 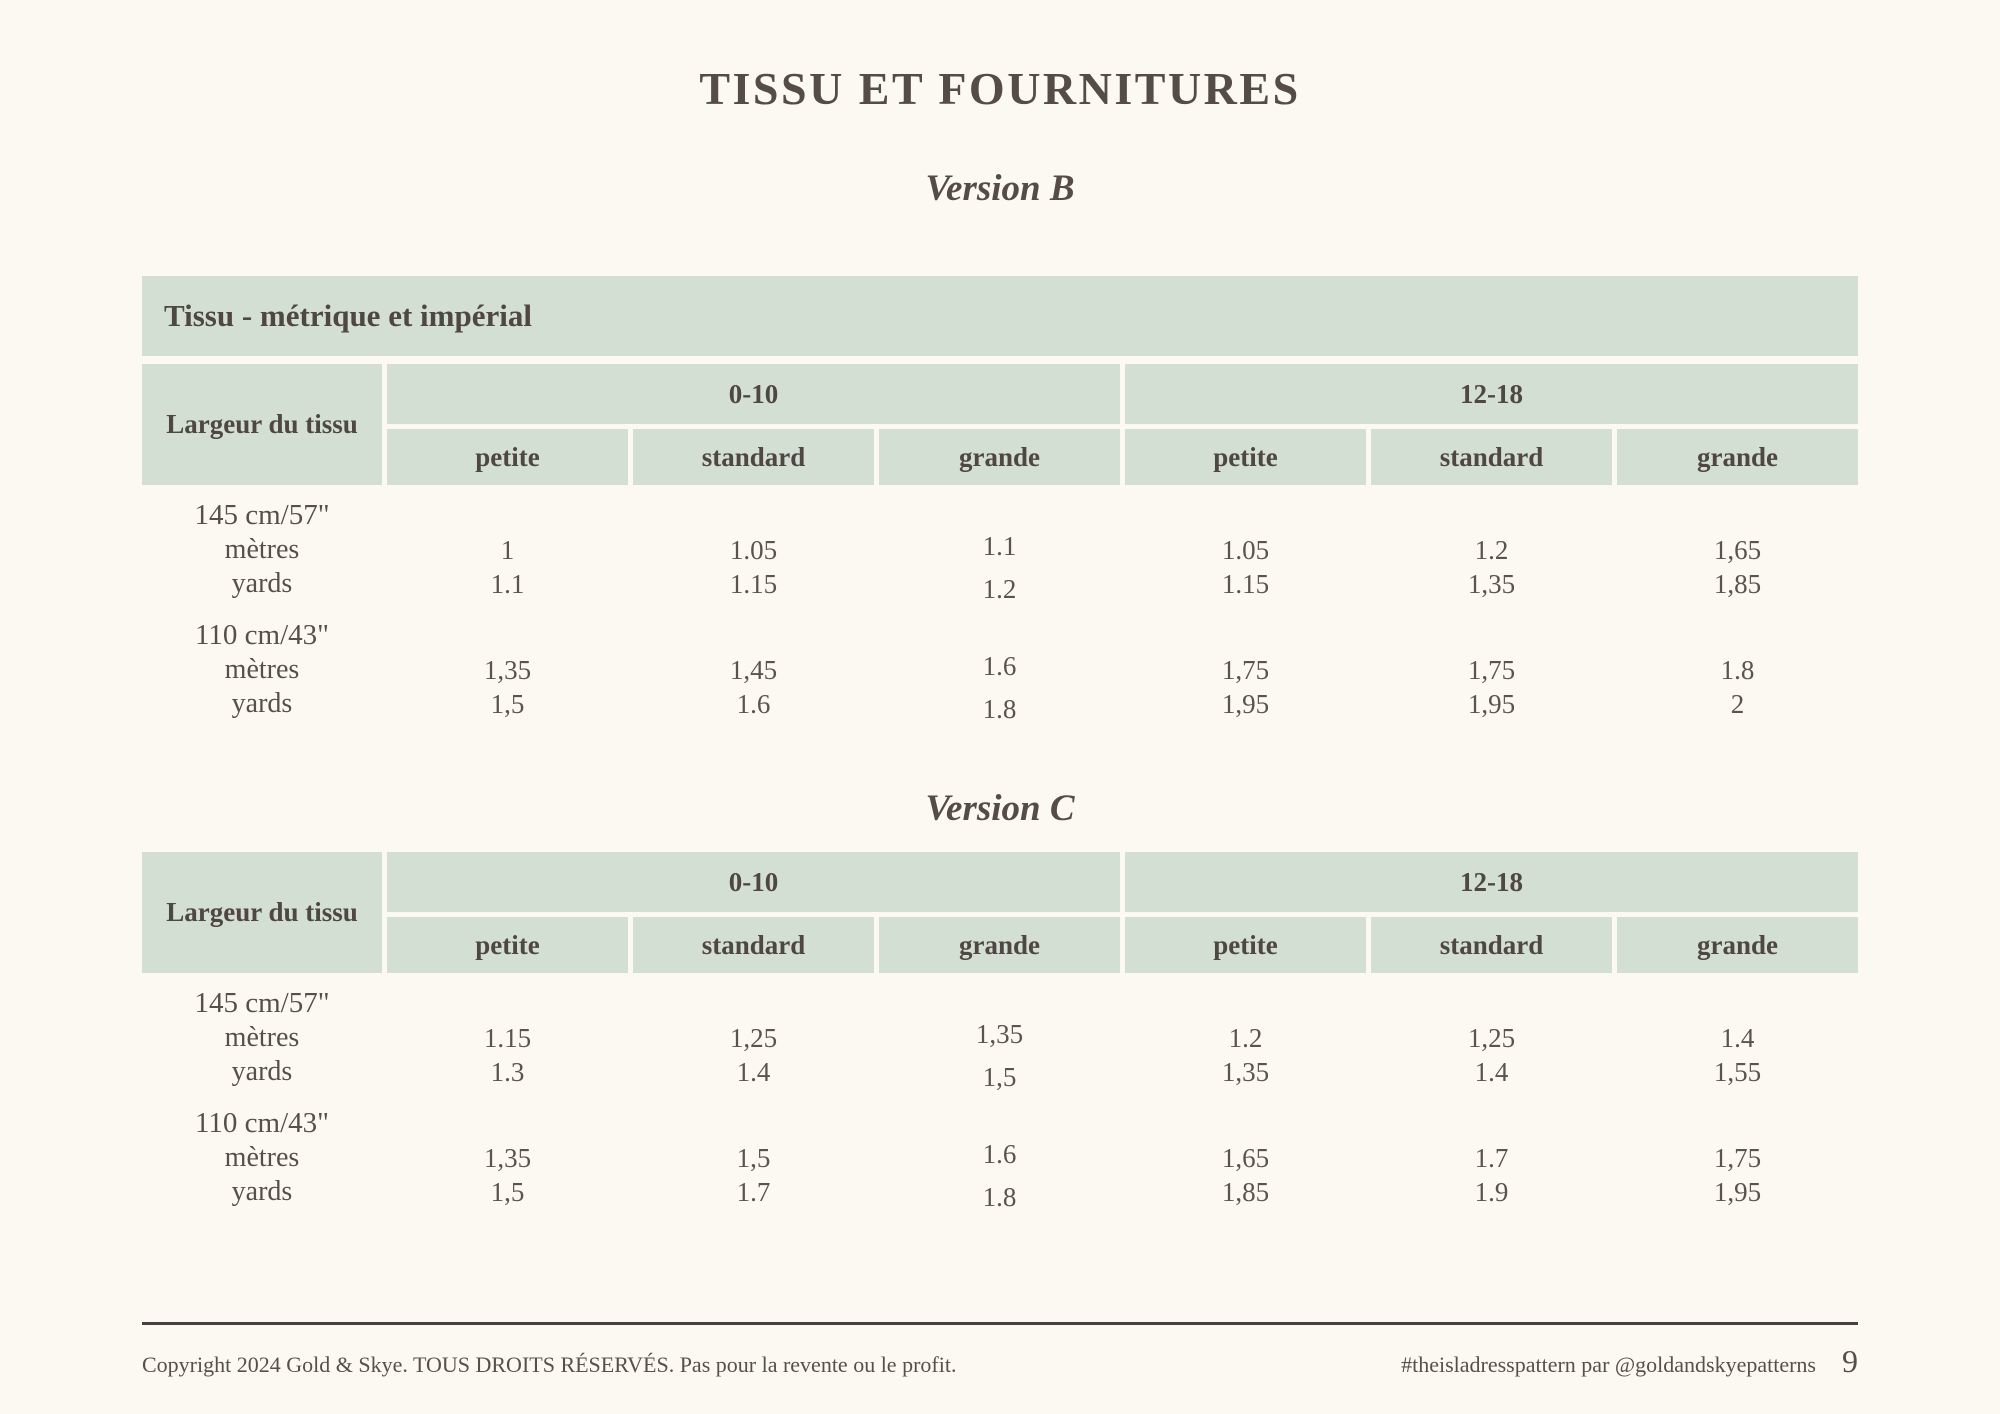 I want to click on size-group-header: 0-10, so click(x=753, y=394).